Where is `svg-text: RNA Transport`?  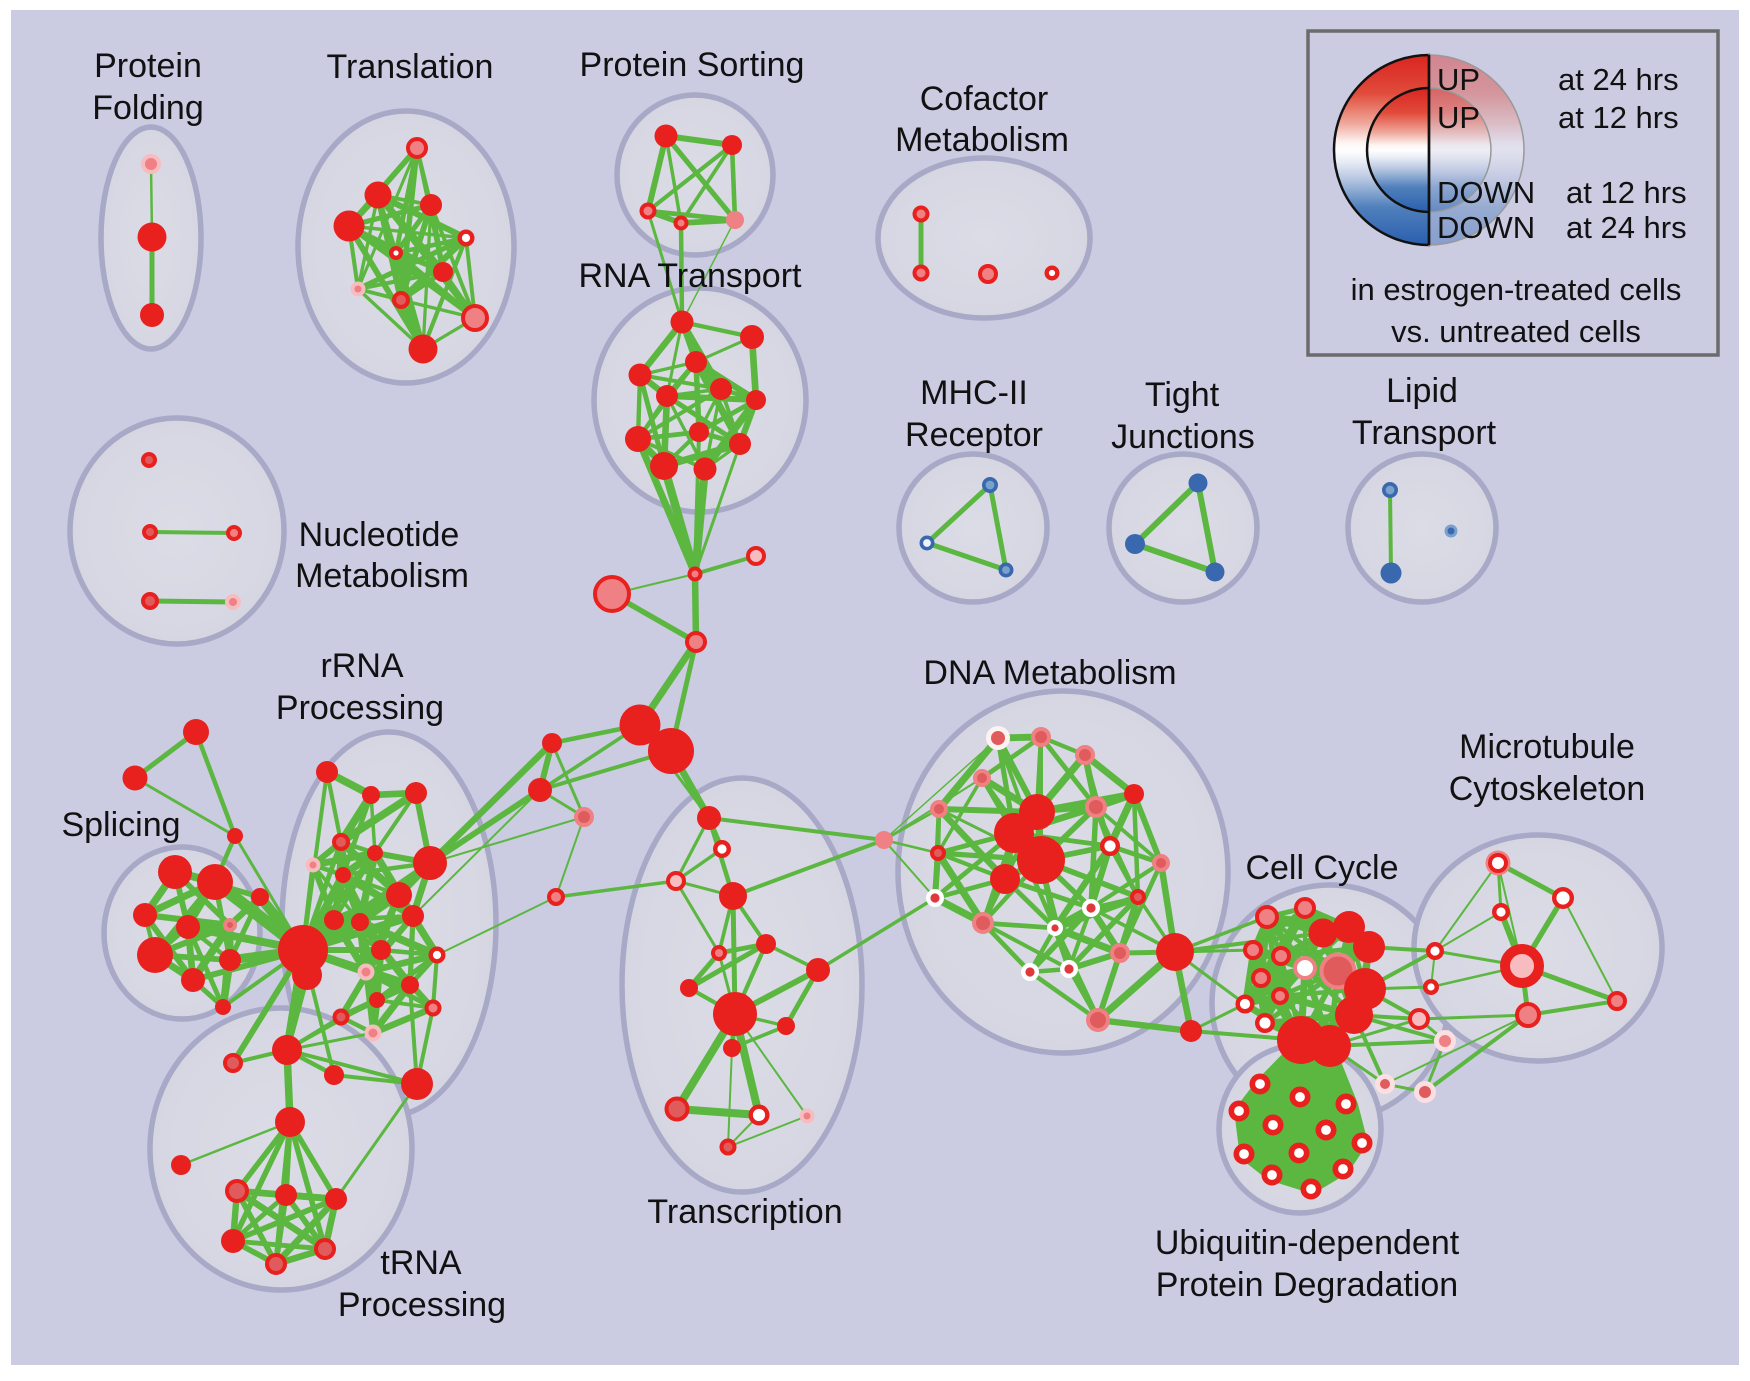 svg-text: RNA Transport is located at coordinates (691, 276).